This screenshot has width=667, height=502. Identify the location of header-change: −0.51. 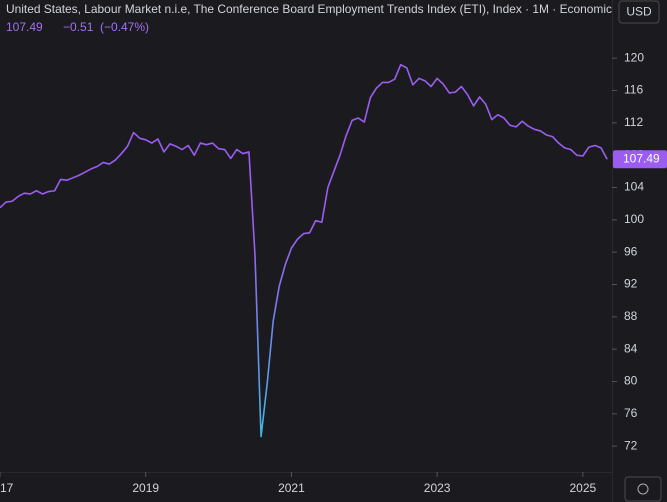
(78, 27).